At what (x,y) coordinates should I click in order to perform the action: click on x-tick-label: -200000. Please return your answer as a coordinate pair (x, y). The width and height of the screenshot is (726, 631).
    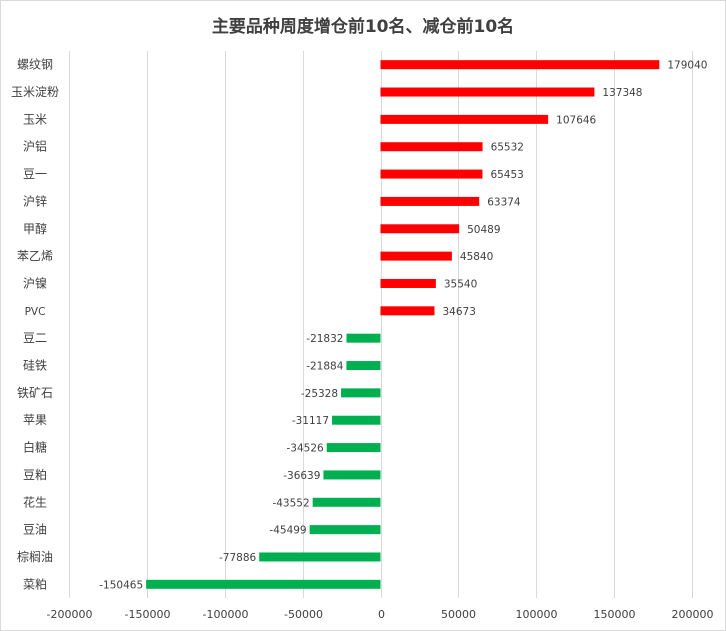
    Looking at the image, I should click on (70, 614).